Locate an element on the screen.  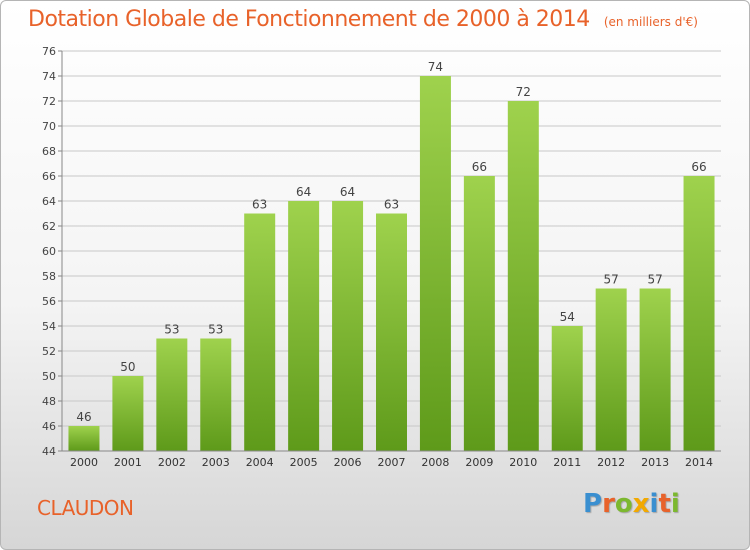
y-tick-label: 74 is located at coordinates (49, 76).